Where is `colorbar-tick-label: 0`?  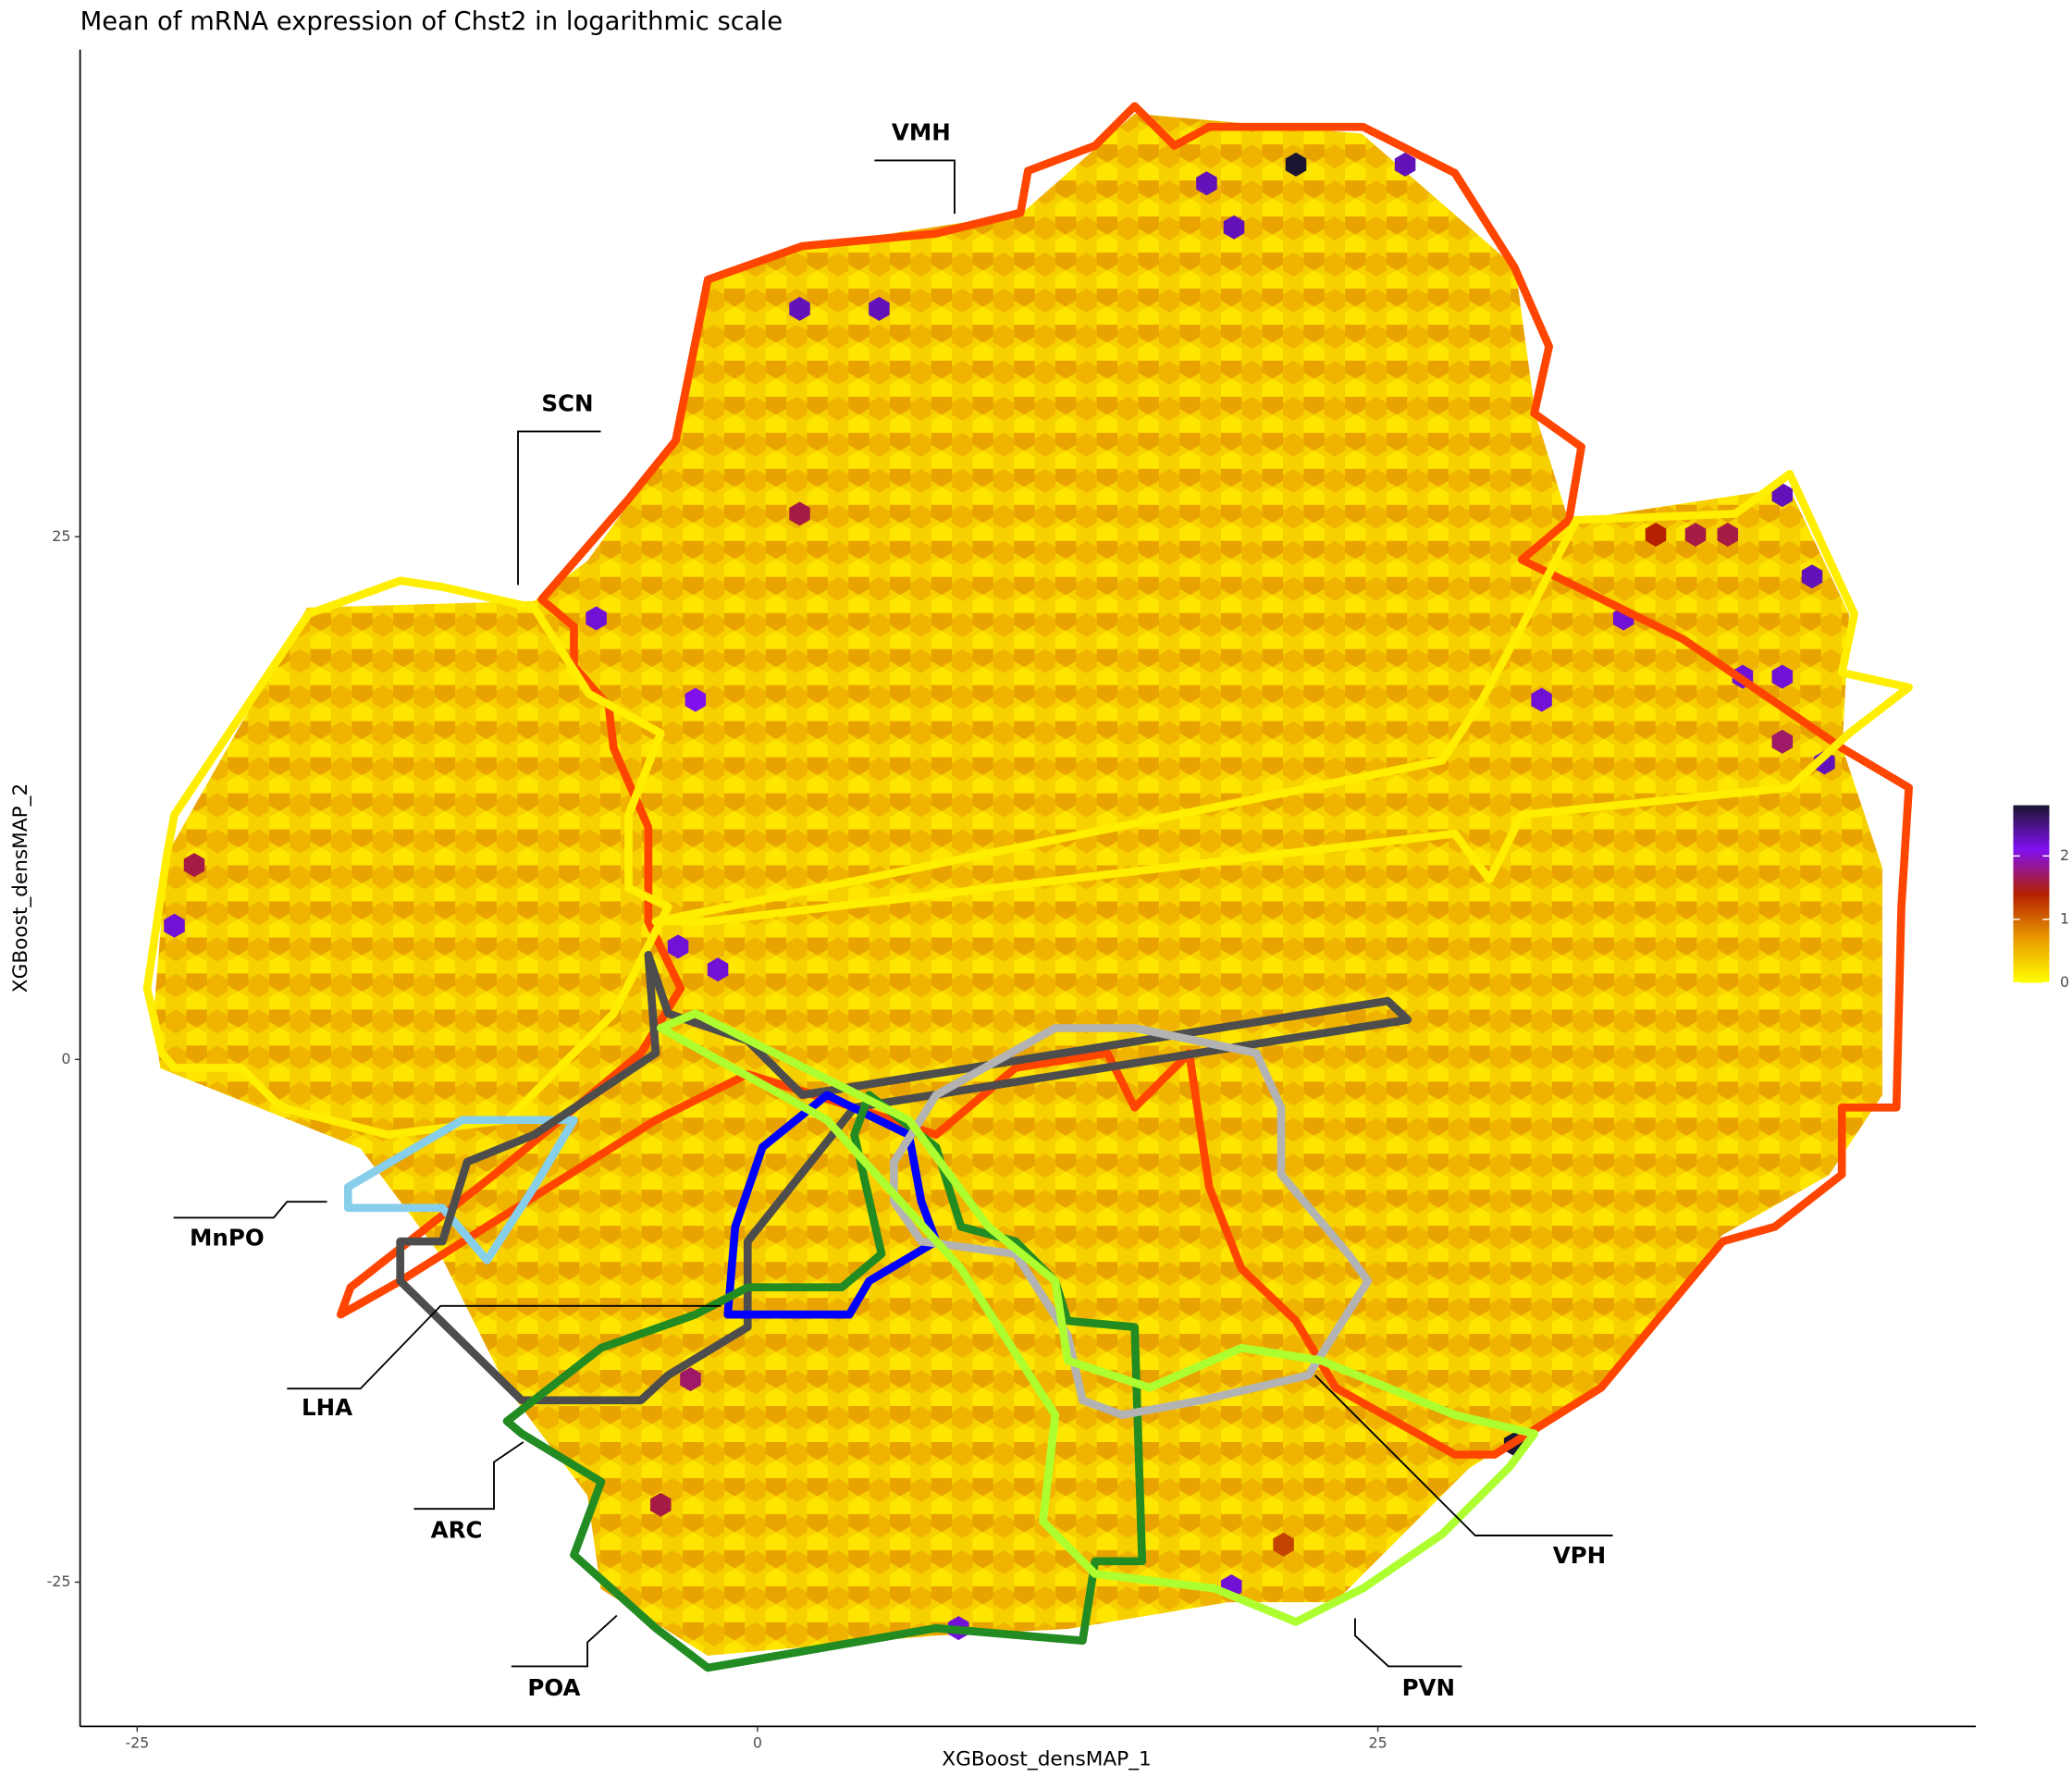 colorbar-tick-label: 0 is located at coordinates (2065, 982).